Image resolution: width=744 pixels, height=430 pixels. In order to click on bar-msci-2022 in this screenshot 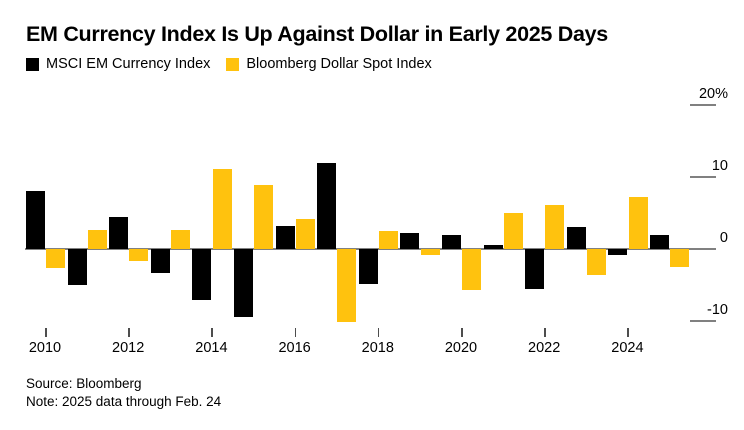, I will do `click(535, 269)`.